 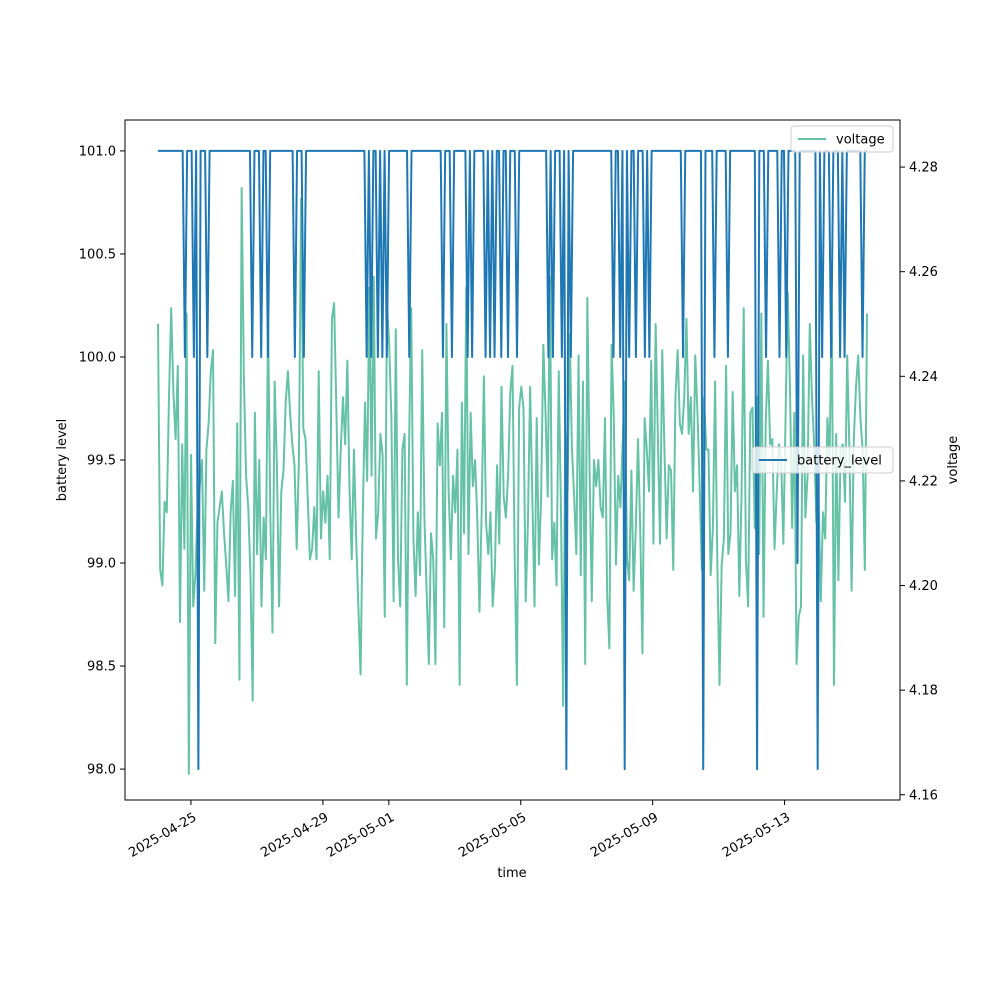 I want to click on right-y-tick-label: 4.22, so click(x=923, y=481).